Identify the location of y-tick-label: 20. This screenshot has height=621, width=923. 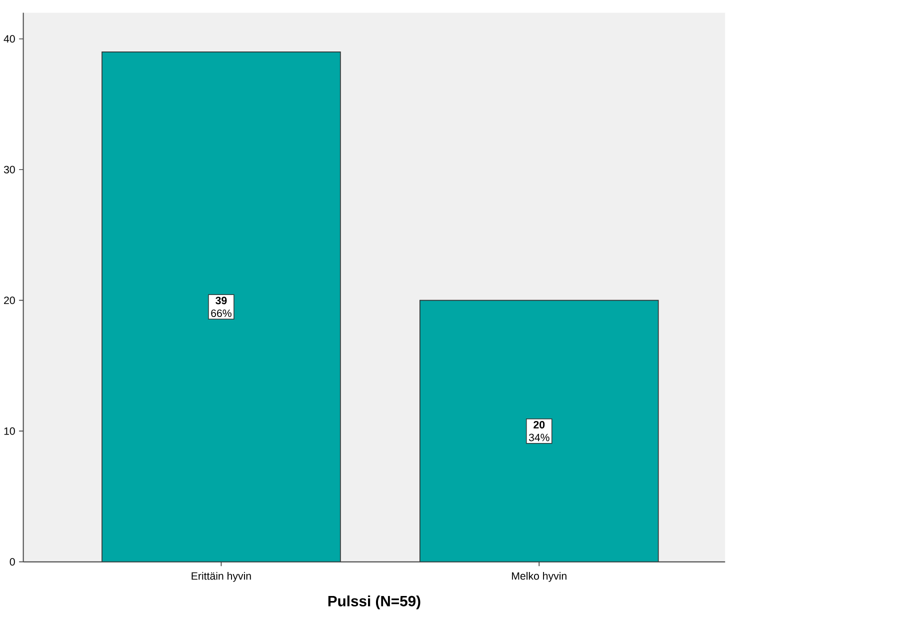
(9, 300).